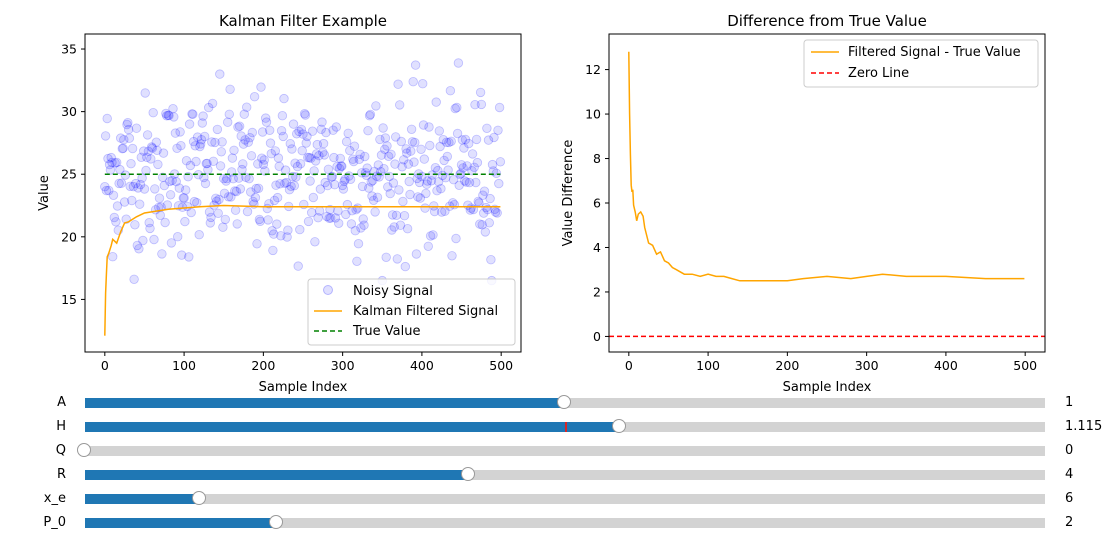 The height and width of the screenshot is (538, 1119). Describe the element at coordinates (565, 498) in the screenshot. I see `slider-xe` at that location.